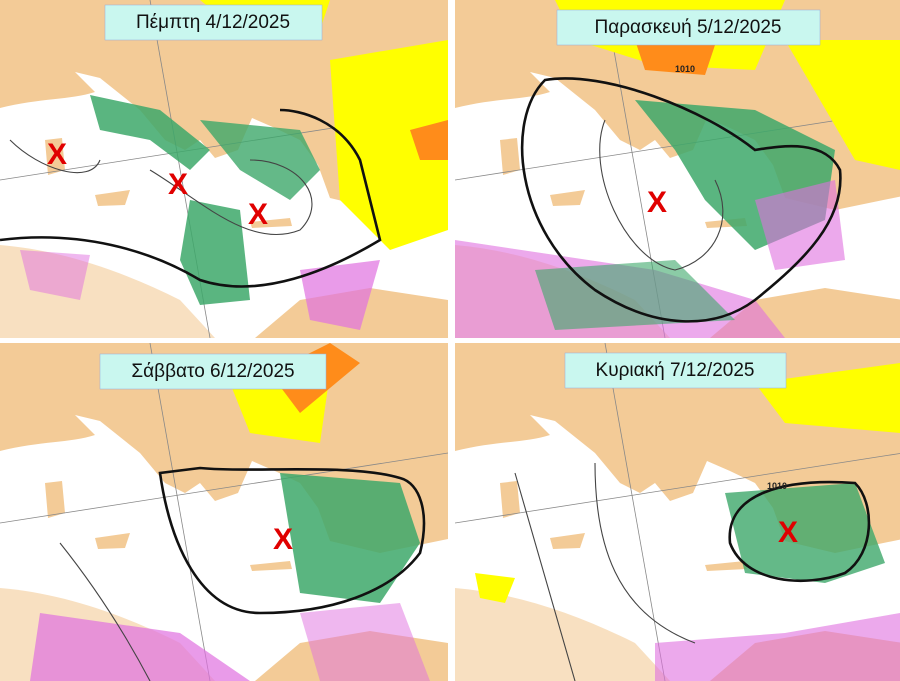  I want to click on panel-title: Πέμπτη 4/12/2025, so click(213, 22).